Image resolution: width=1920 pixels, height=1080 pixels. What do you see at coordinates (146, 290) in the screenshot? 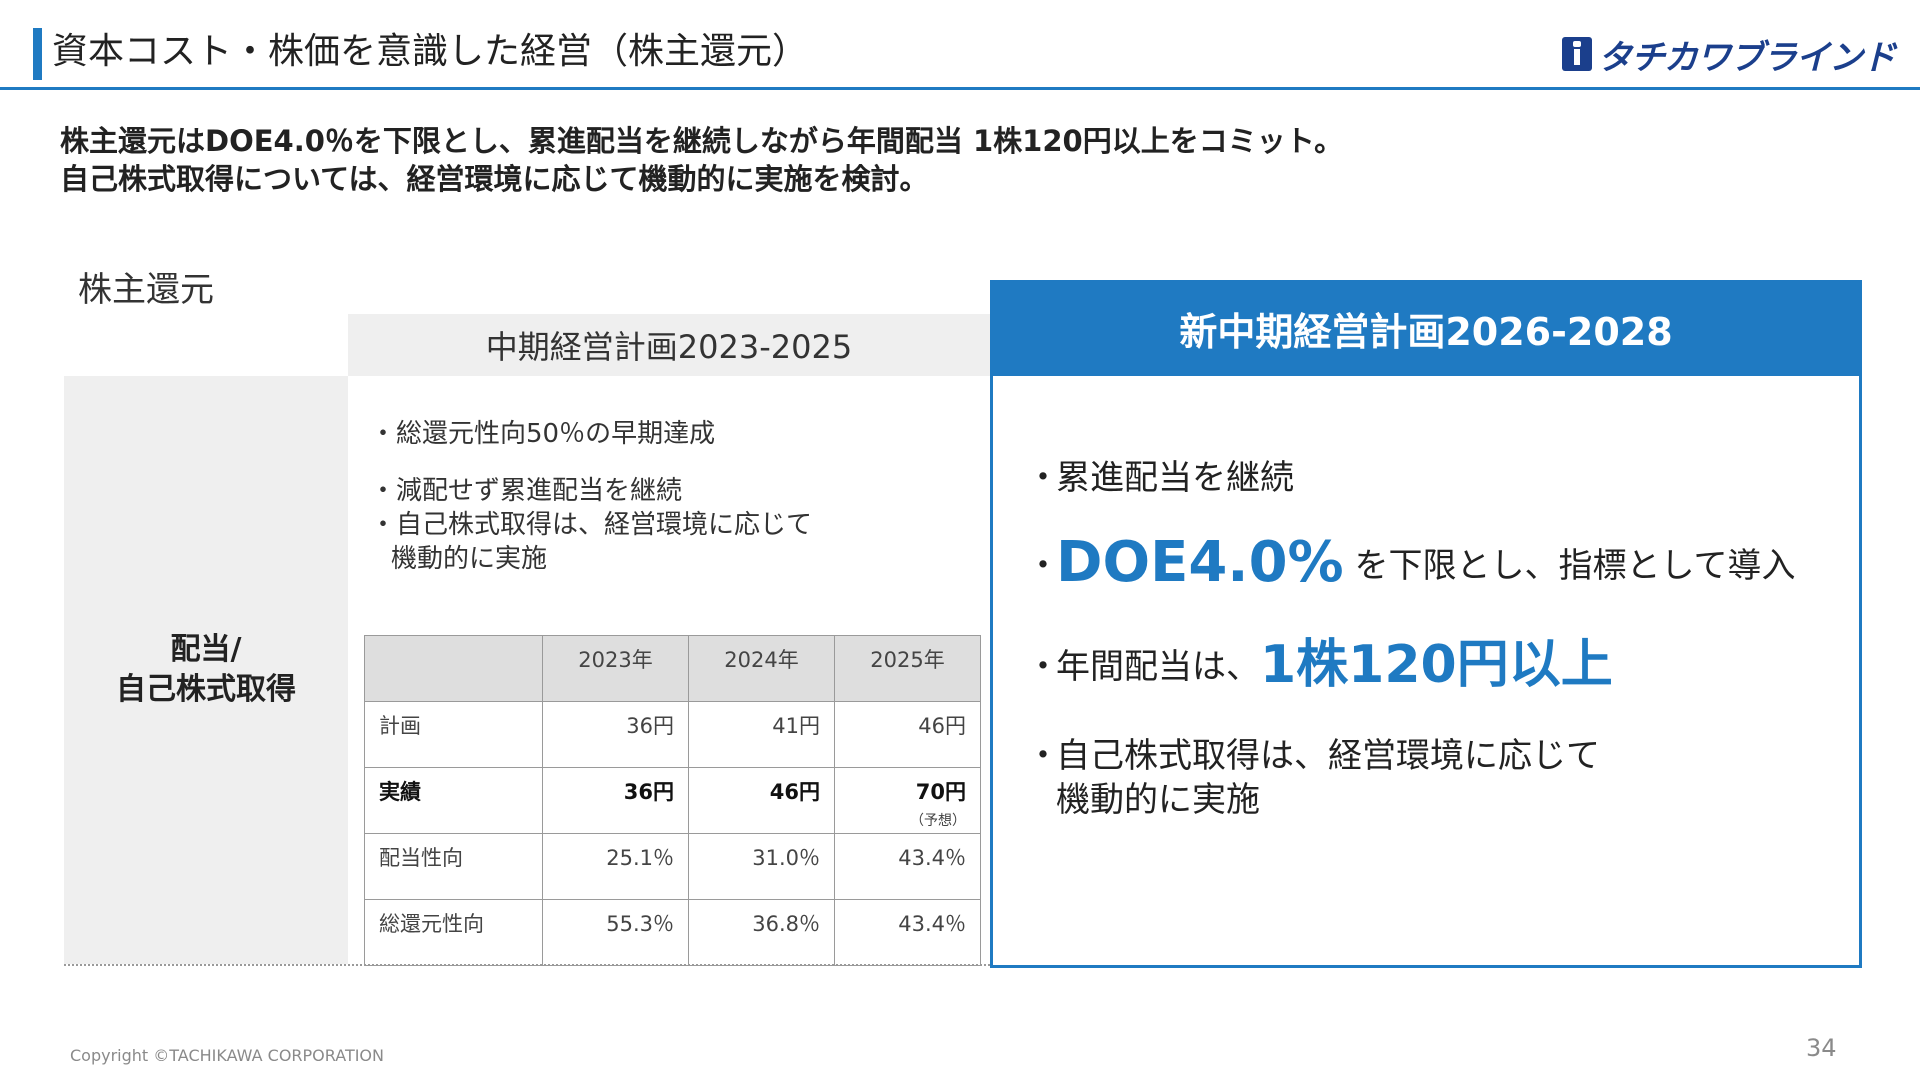
I see `section-label: 株主還元` at bounding box center [146, 290].